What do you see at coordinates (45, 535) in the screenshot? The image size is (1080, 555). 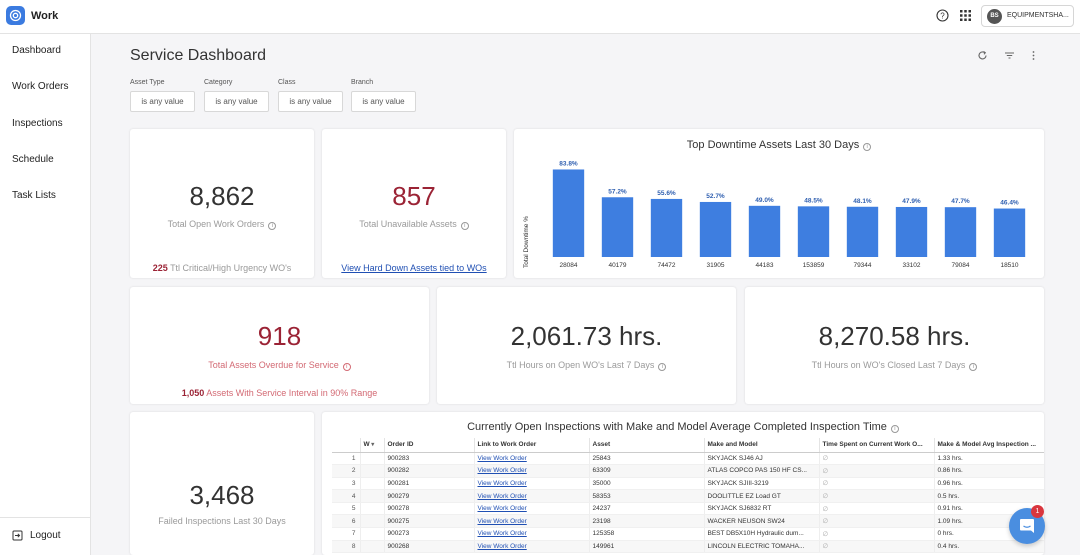 I see `logout-label: Logout` at bounding box center [45, 535].